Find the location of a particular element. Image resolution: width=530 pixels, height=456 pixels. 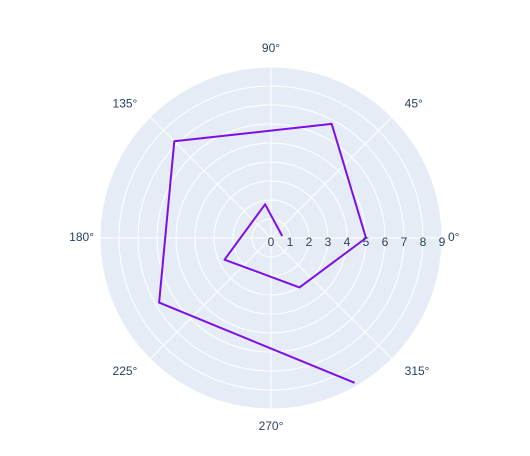

radial-tick-label: 7 is located at coordinates (404, 242).